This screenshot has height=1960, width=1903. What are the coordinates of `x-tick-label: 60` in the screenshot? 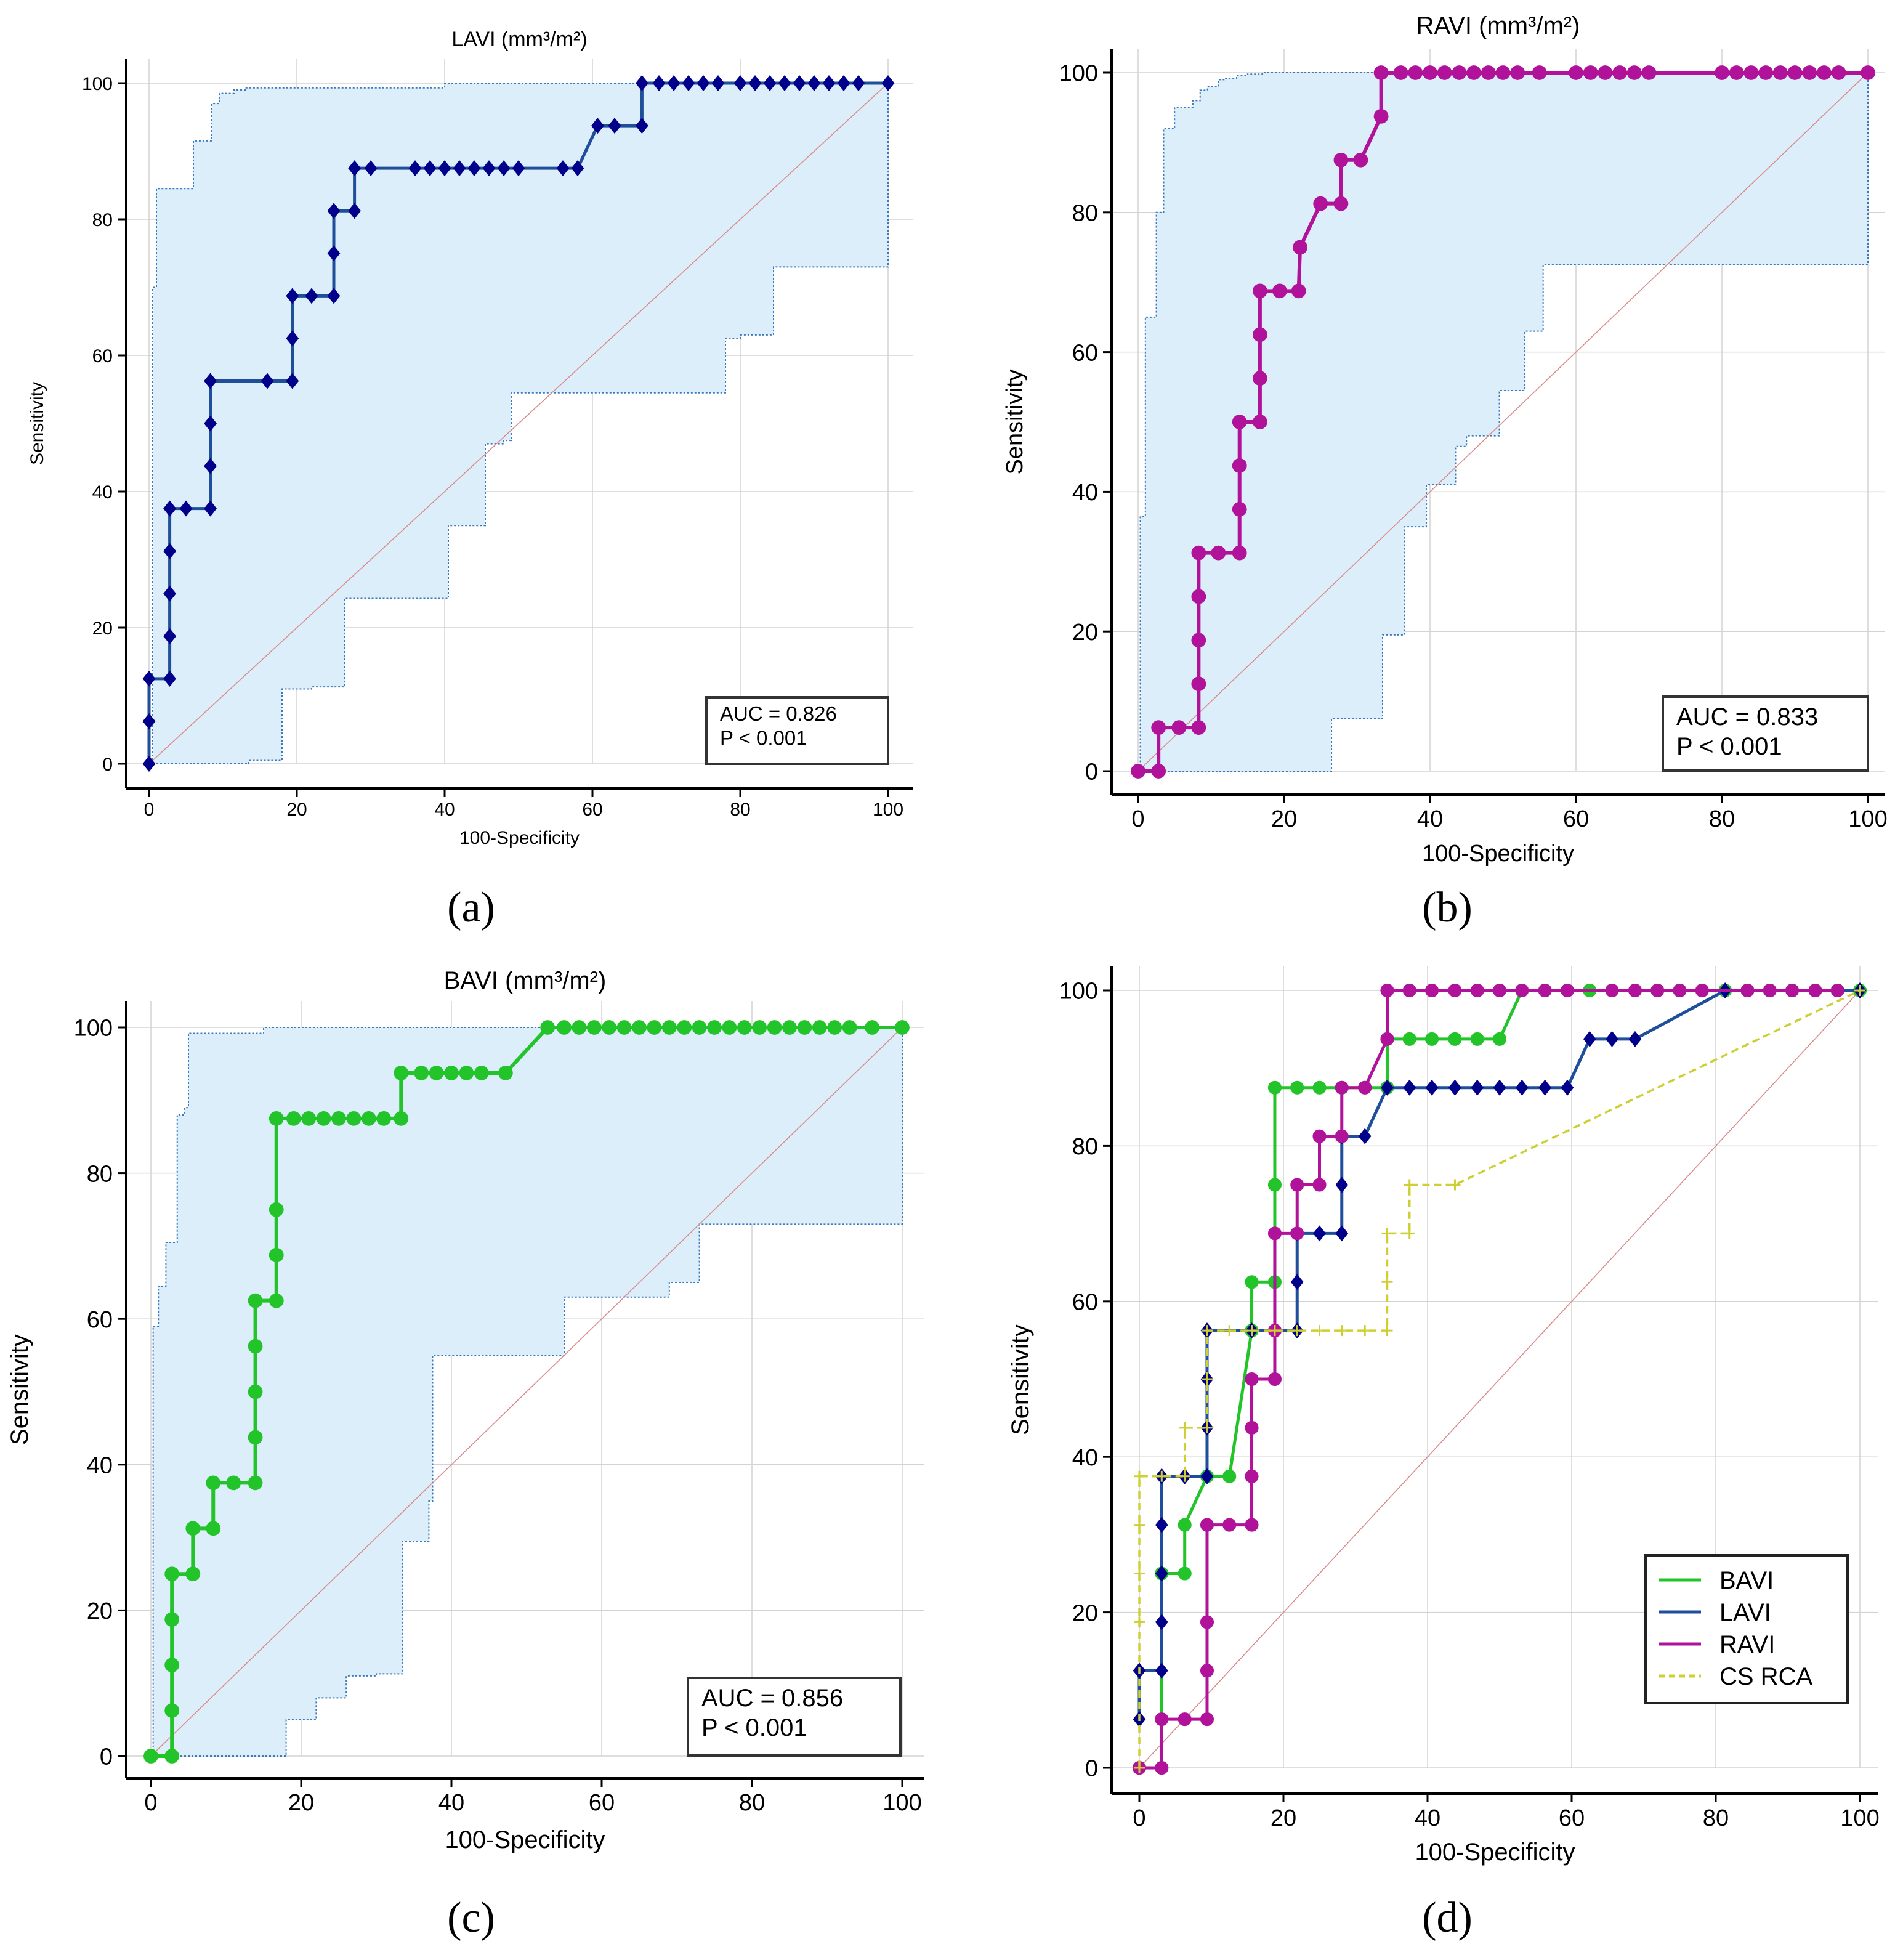 It's located at (1576, 819).